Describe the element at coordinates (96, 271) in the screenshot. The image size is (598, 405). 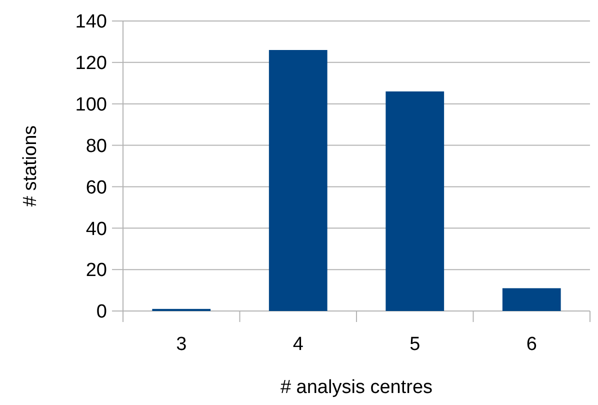
I see `y-tick-label: 20` at that location.